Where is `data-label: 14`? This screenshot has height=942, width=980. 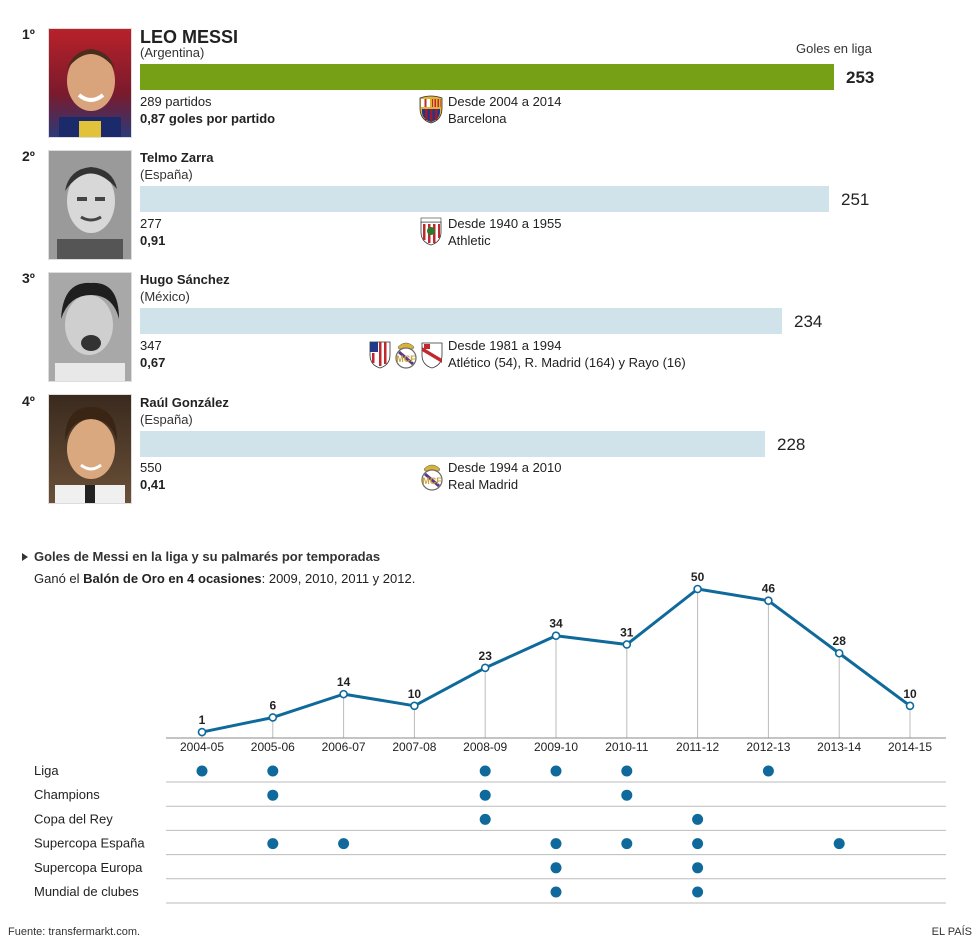
data-label: 14 is located at coordinates (344, 682).